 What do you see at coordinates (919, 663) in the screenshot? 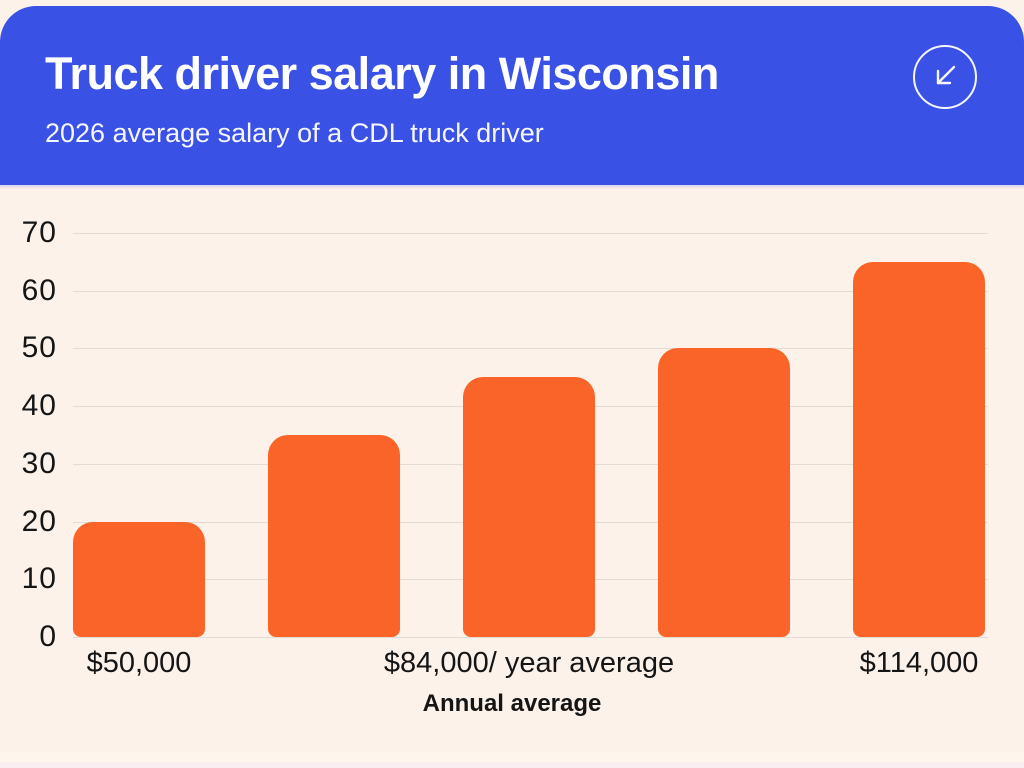
I see `x-tick-label: $114,000` at bounding box center [919, 663].